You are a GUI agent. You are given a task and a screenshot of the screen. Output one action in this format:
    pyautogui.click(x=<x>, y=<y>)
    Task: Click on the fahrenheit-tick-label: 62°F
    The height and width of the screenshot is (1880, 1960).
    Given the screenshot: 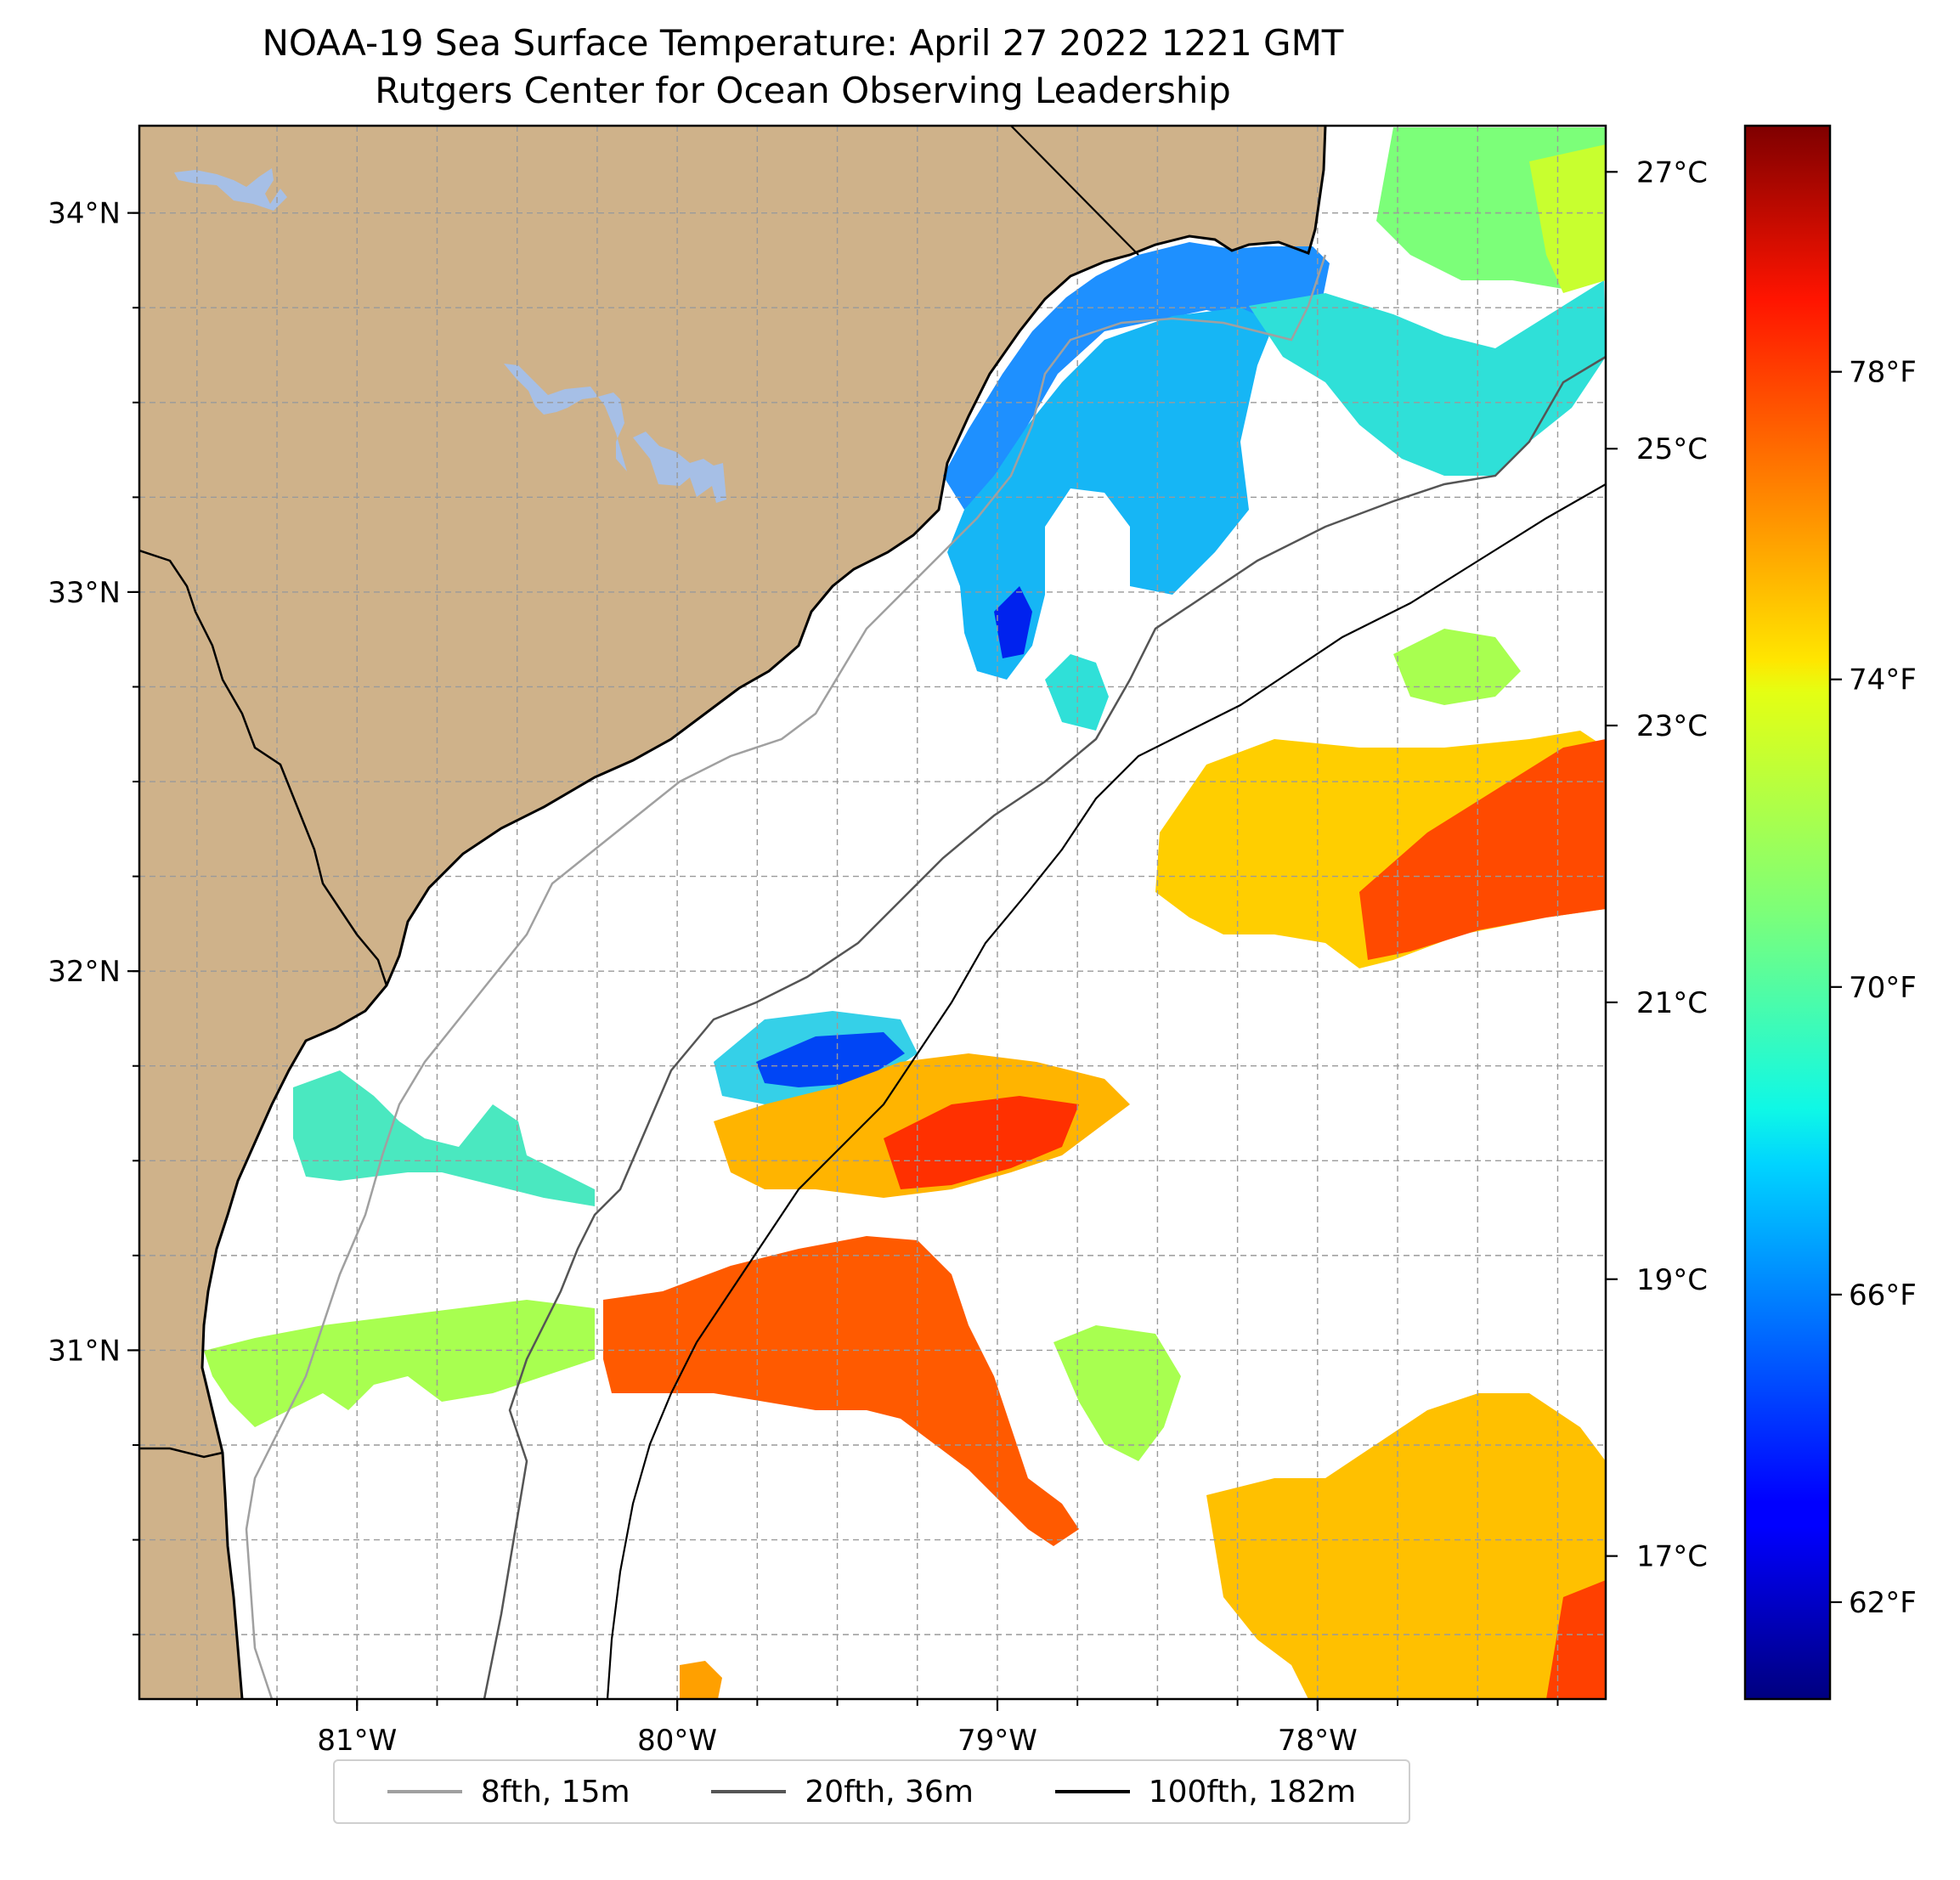 What is the action you would take?
    pyautogui.click(x=1883, y=1603)
    